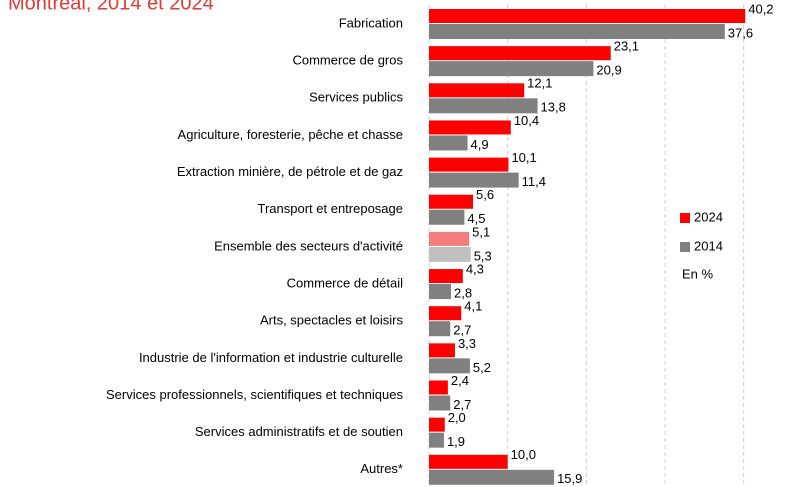 This screenshot has height=487, width=788. What do you see at coordinates (371, 22) in the screenshot?
I see `category-label: Fabrication` at bounding box center [371, 22].